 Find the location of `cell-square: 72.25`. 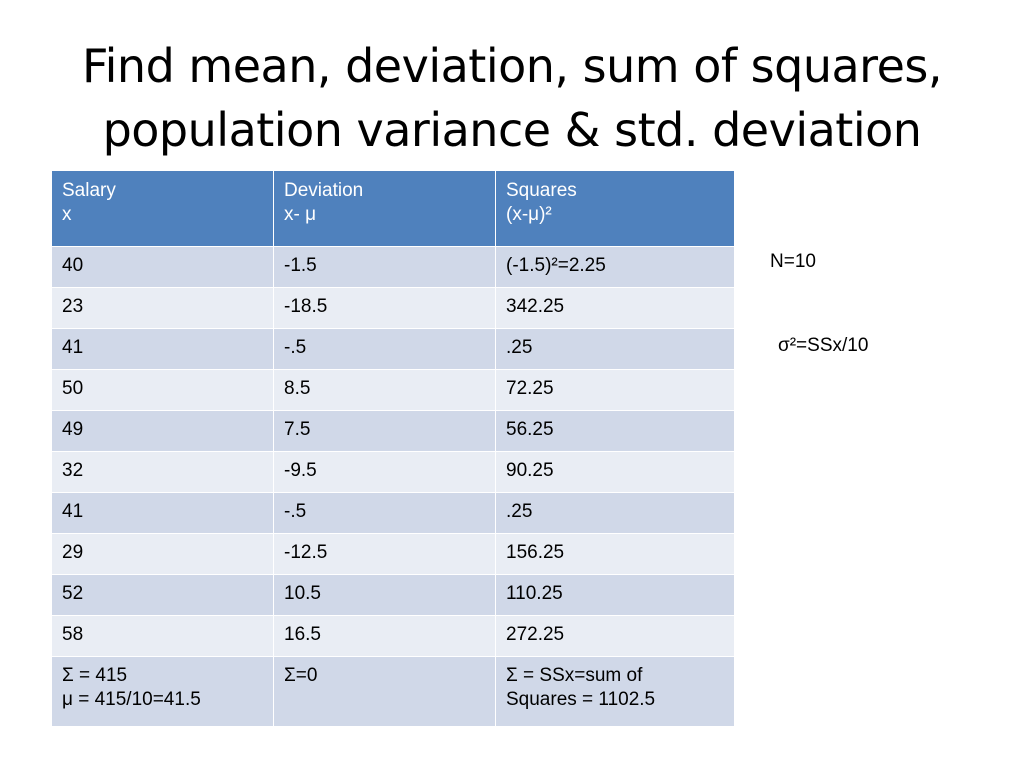

cell-square: 72.25 is located at coordinates (615, 390).